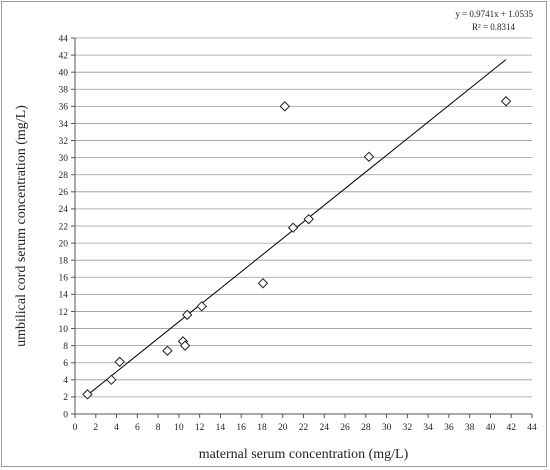  Describe the element at coordinates (494, 14) in the screenshot. I see `trendline-equation: y = 0.9741x + 1.0535` at that location.